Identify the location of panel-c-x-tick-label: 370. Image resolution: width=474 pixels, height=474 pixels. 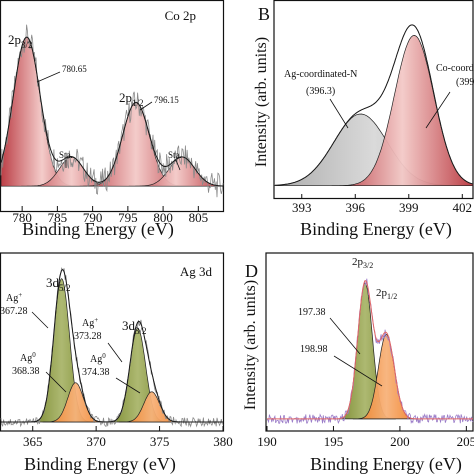
(96, 441).